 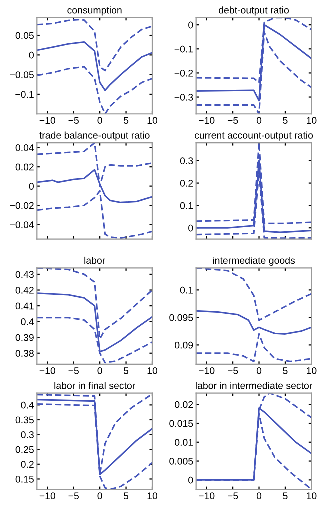 What do you see at coordinates (95, 11) in the screenshot?
I see `chart-title: consumption` at bounding box center [95, 11].